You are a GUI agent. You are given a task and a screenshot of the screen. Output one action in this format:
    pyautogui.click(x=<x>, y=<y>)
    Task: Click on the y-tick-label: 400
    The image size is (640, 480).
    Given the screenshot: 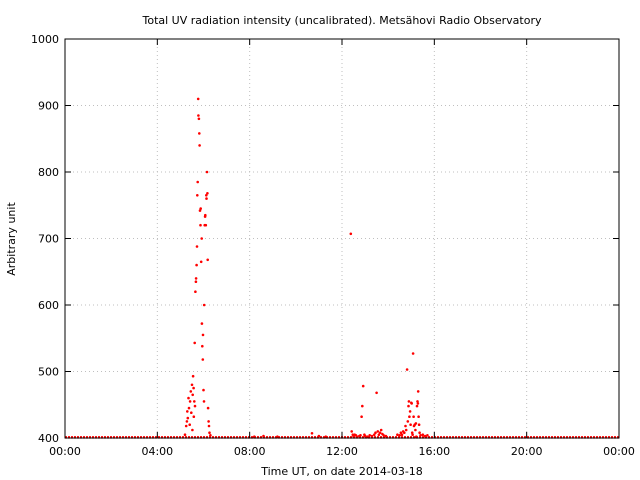 What is the action you would take?
    pyautogui.click(x=48, y=438)
    